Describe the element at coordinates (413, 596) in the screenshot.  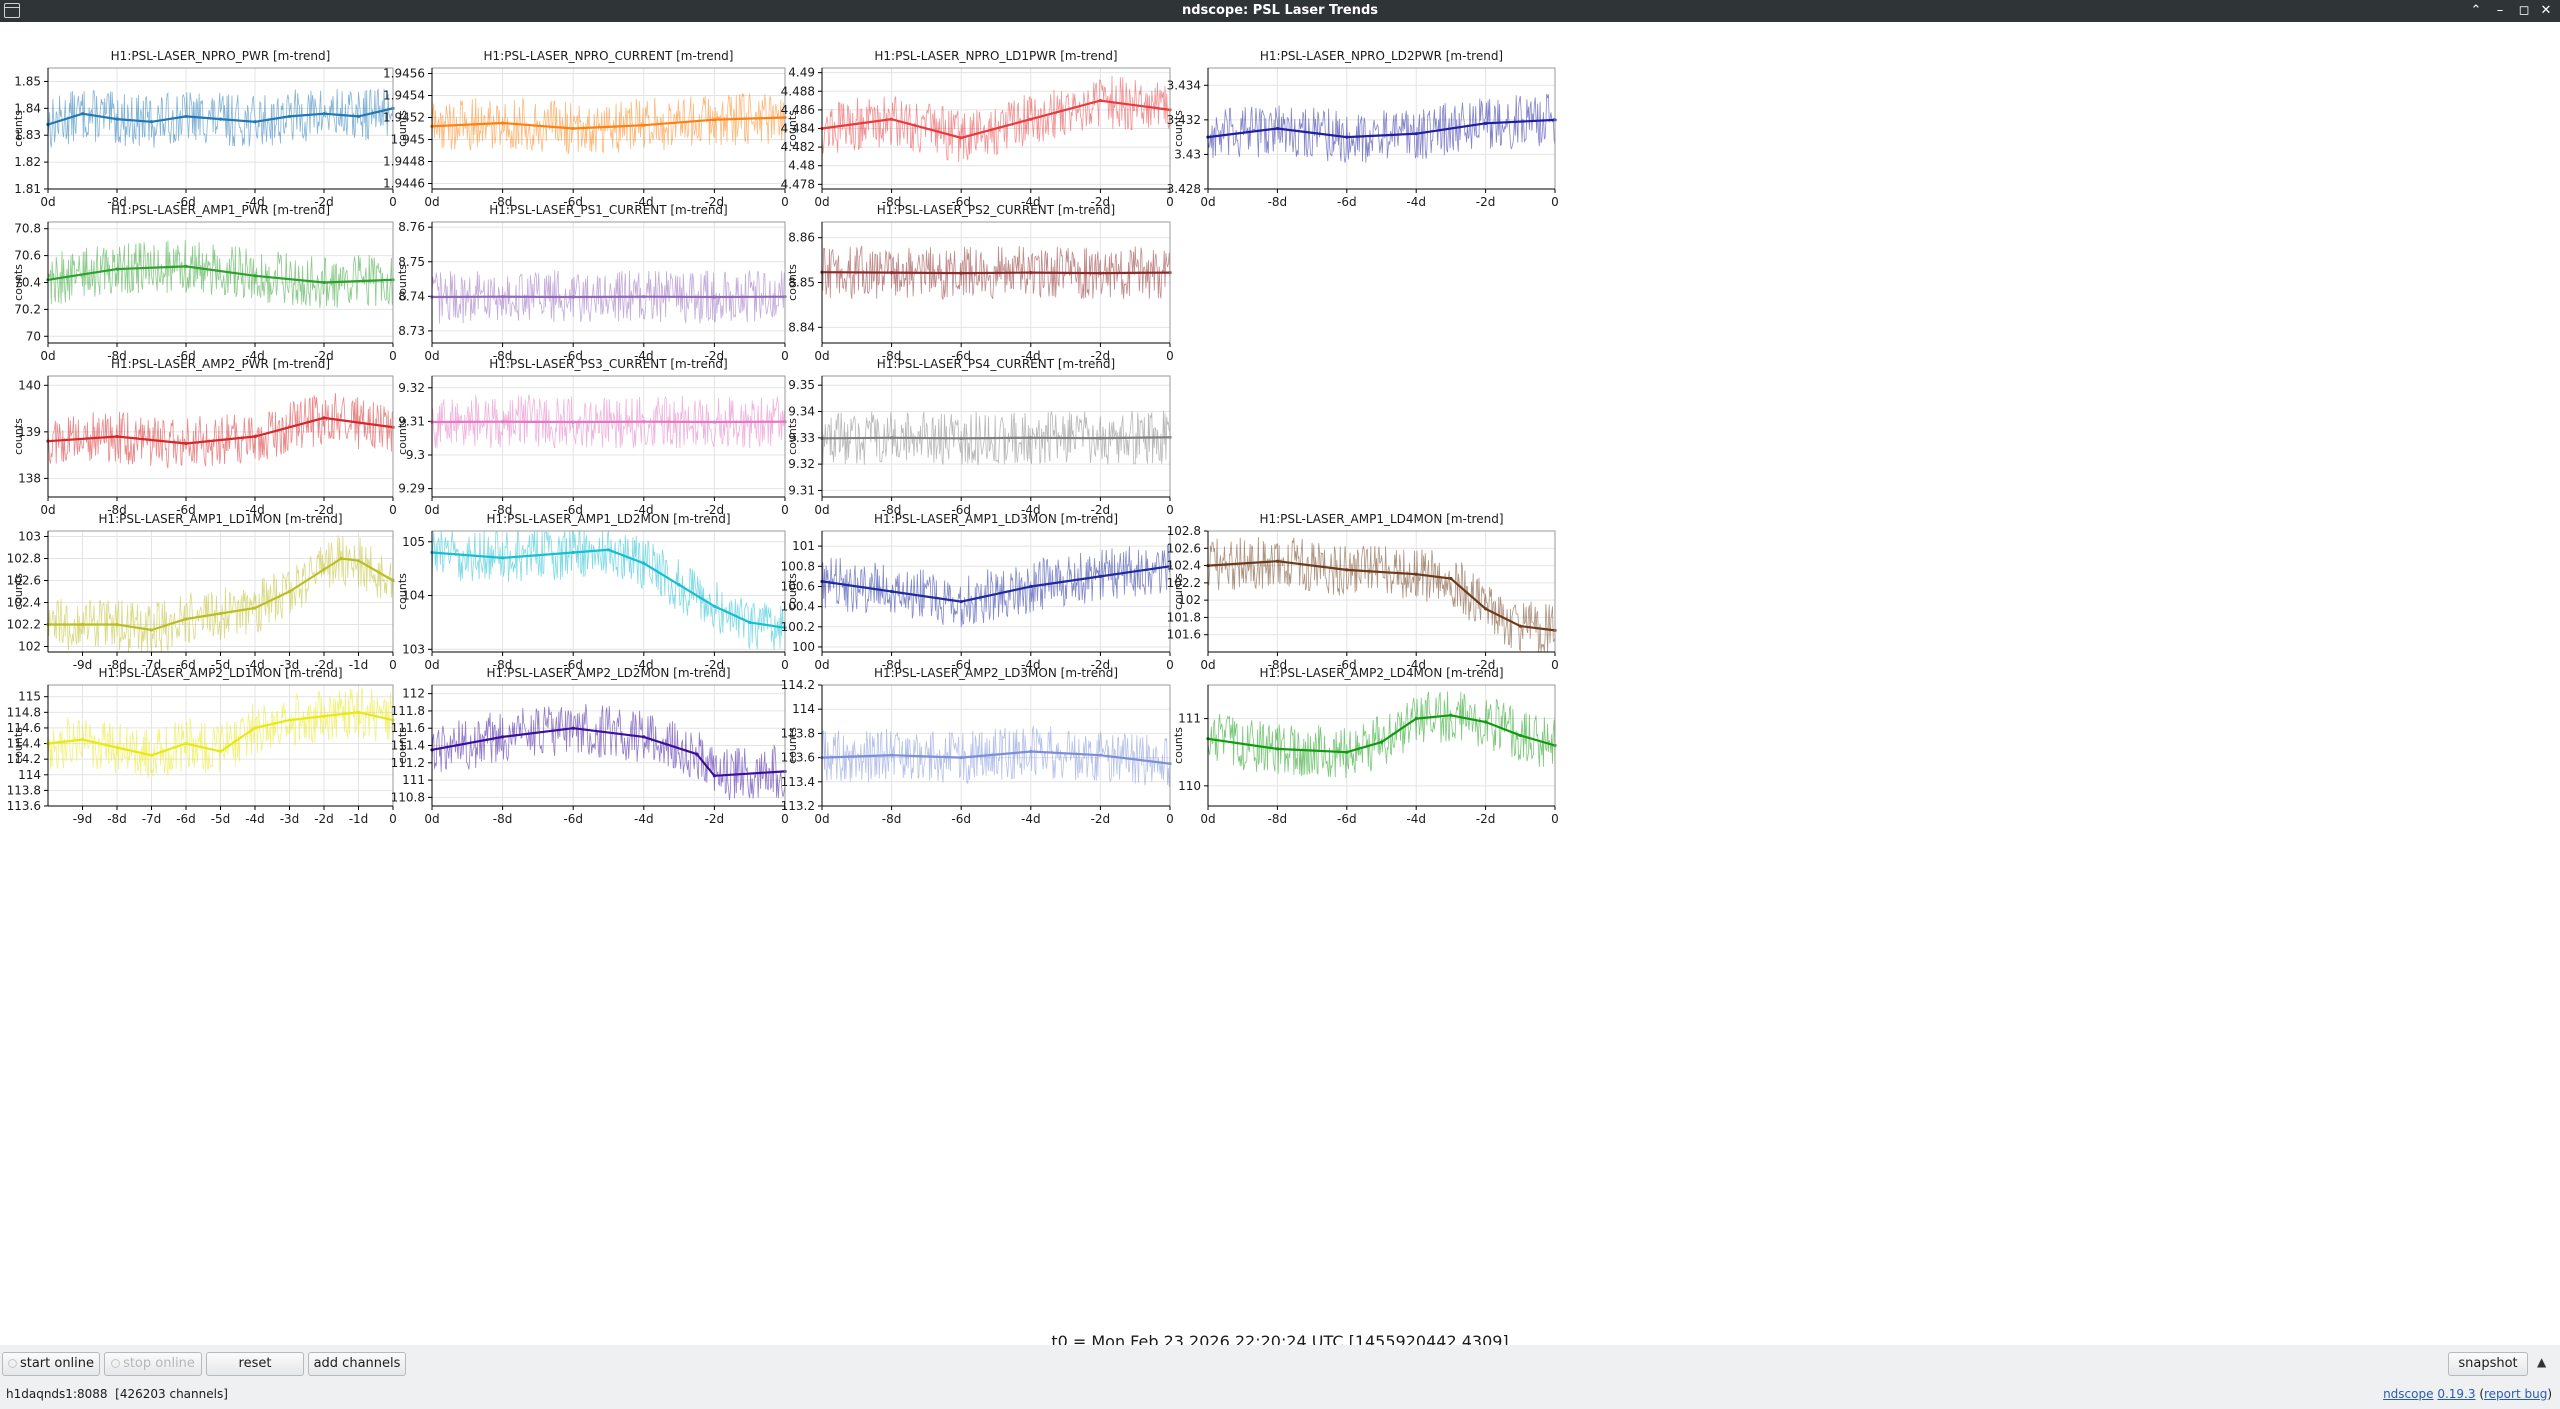
I see `y-tick-label: 104` at that location.